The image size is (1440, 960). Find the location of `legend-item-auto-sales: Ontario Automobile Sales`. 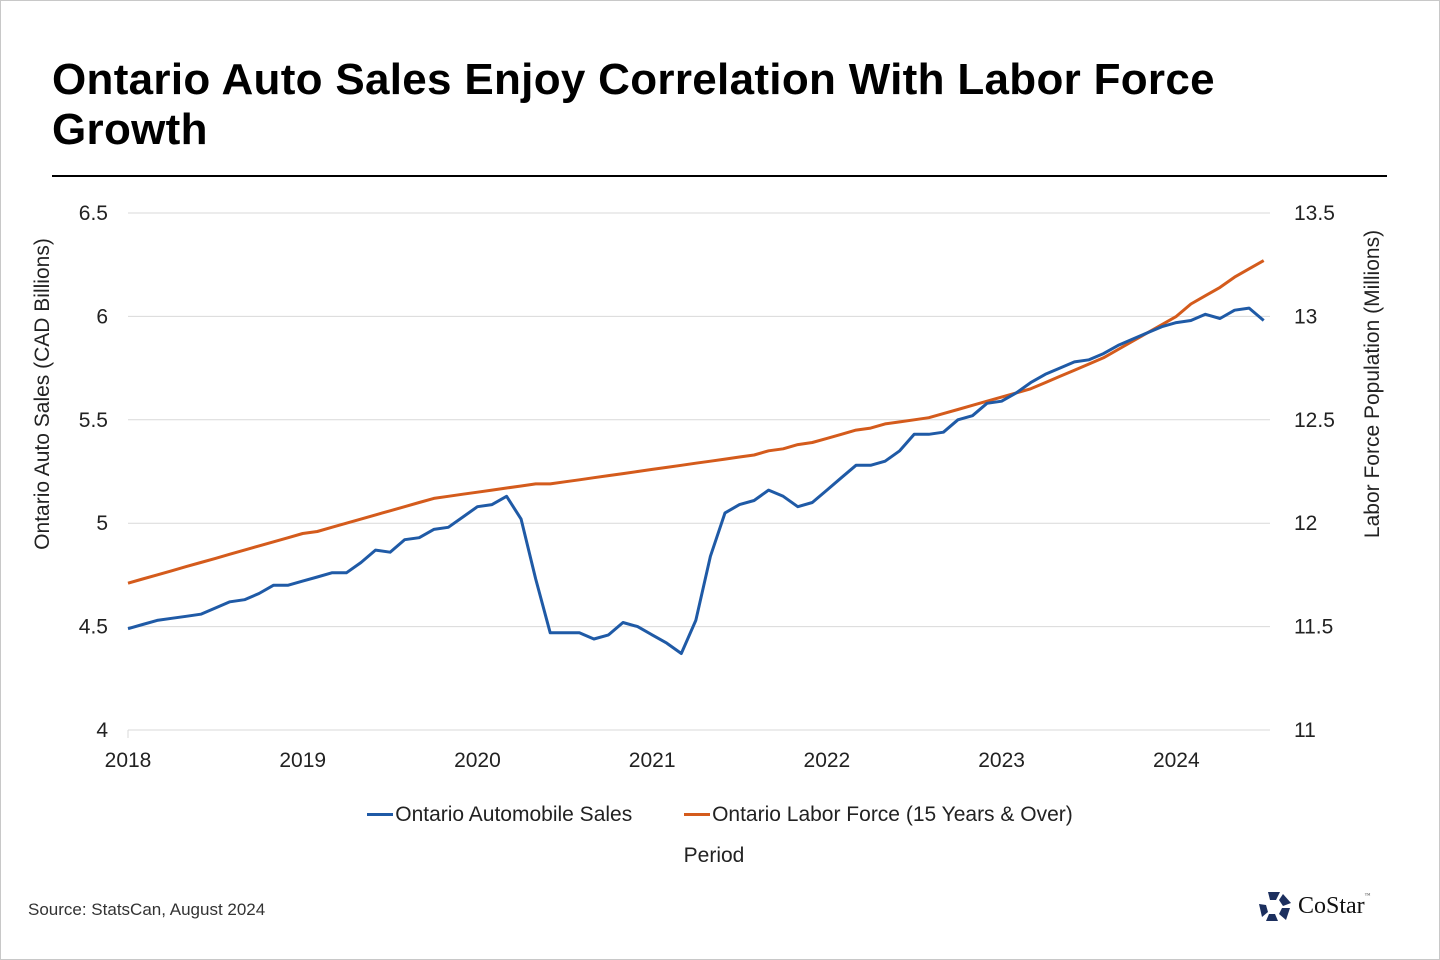

legend-item-auto-sales: Ontario Automobile Sales is located at coordinates (499, 815).